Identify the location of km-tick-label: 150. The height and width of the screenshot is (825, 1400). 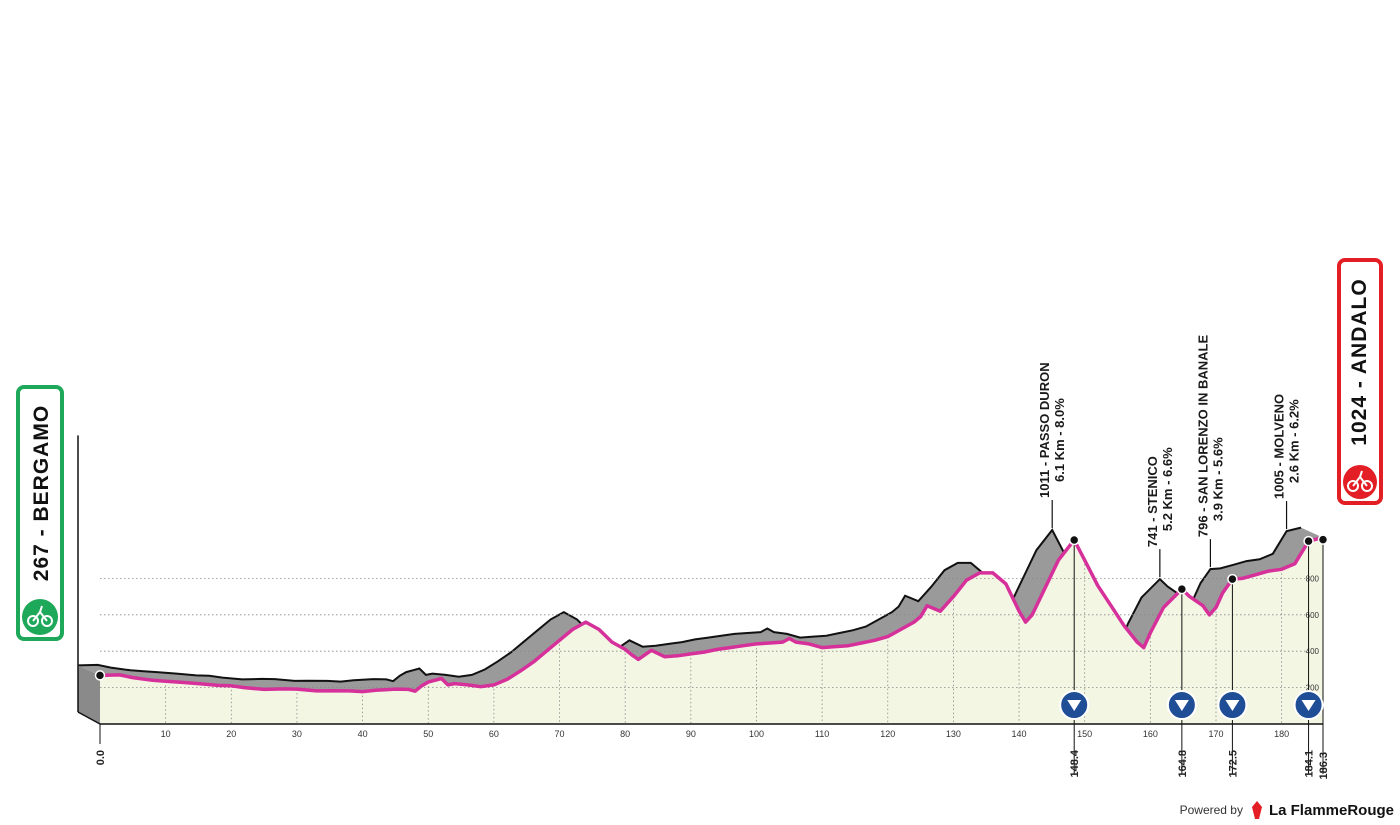
(1084, 734).